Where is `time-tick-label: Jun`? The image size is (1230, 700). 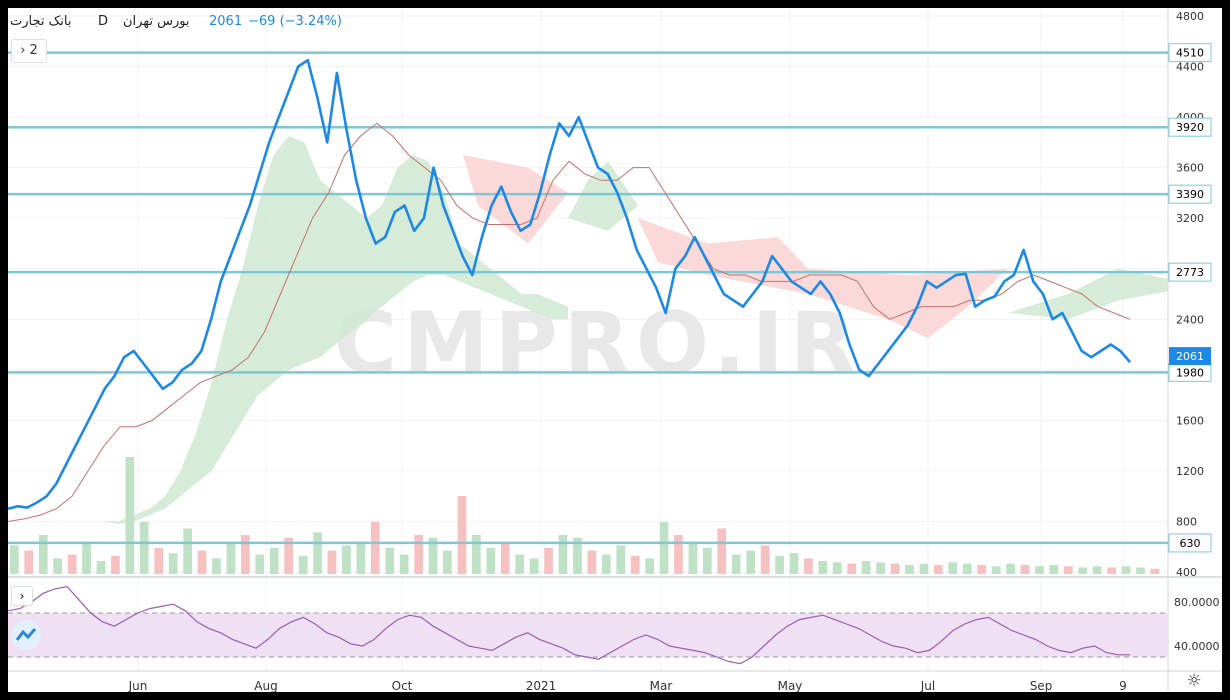
time-tick-label: Jun is located at coordinates (138, 685).